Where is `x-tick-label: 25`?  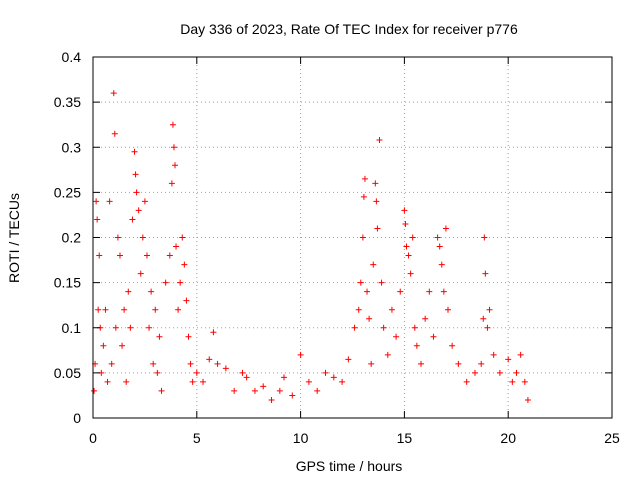 x-tick-label: 25 is located at coordinates (612, 438).